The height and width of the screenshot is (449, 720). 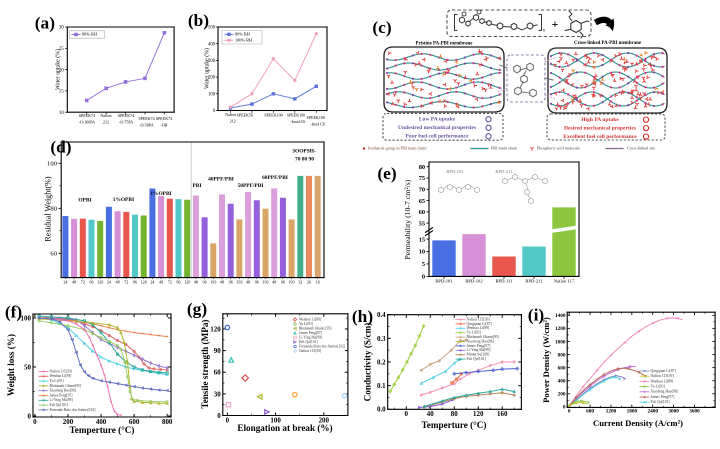 I want to click on svg-text: Cross-linked PA-PBI membrane, so click(x=608, y=43).